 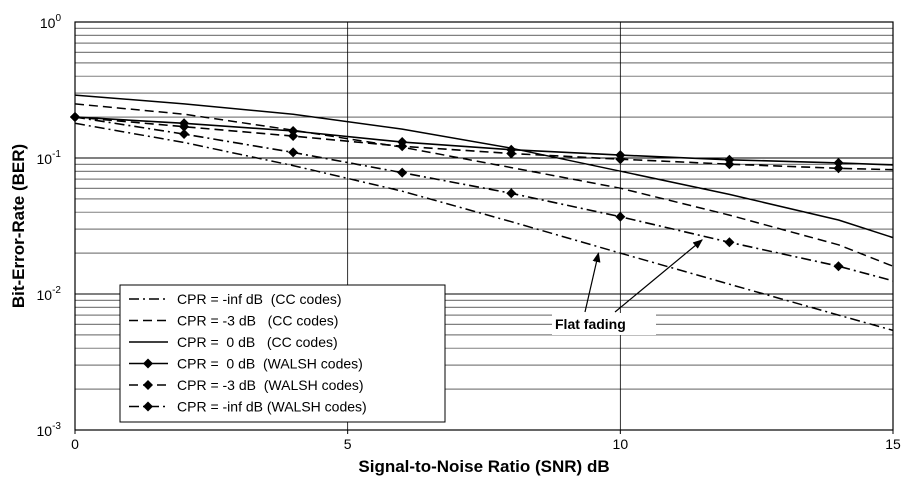 What do you see at coordinates (348, 444) in the screenshot?
I see `x-tick-label: 5` at bounding box center [348, 444].